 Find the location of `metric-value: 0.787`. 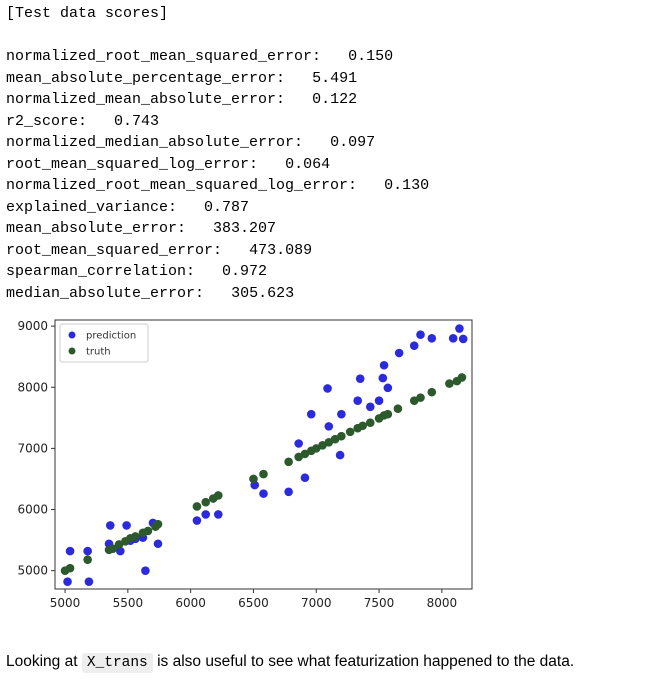

metric-value: 0.787 is located at coordinates (227, 207).